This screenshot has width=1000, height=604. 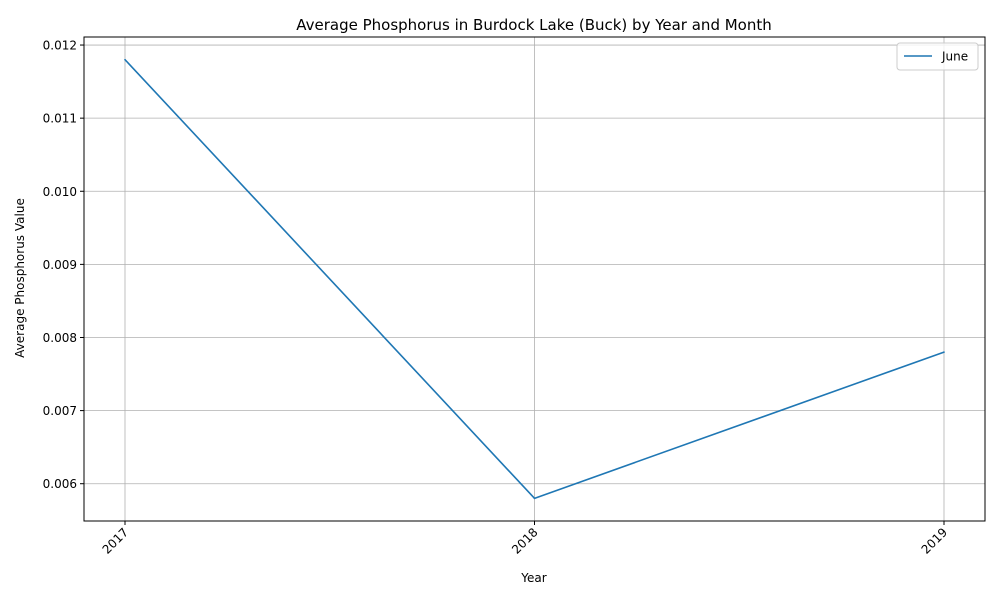 What do you see at coordinates (60, 411) in the screenshot?
I see `y-tick-label: 0.007` at bounding box center [60, 411].